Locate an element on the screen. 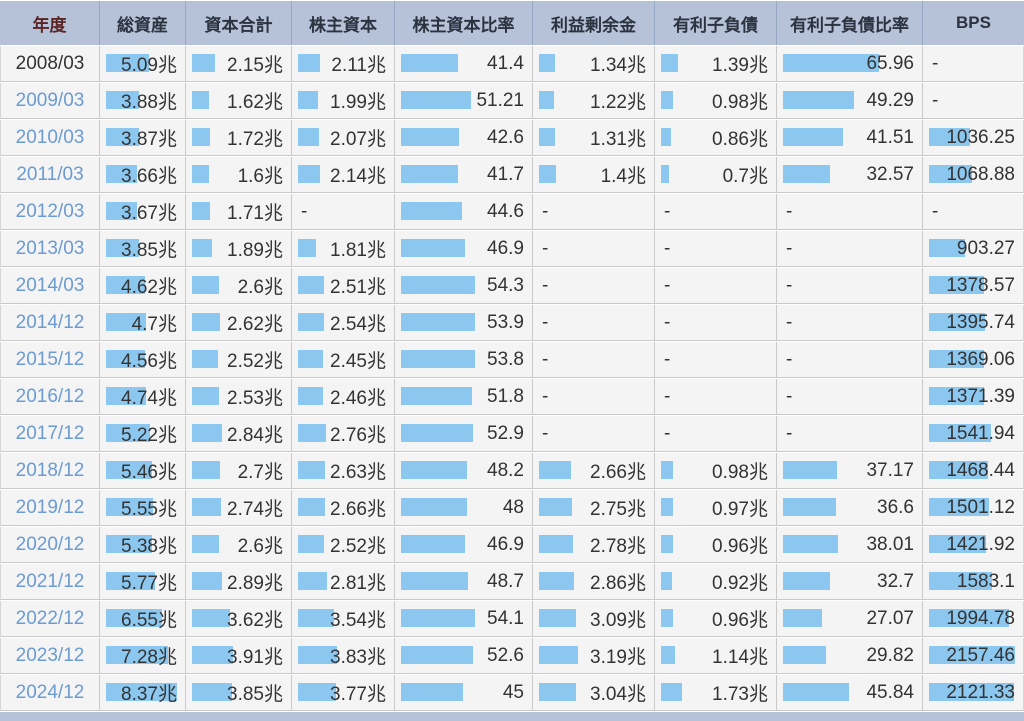 The image size is (1024, 721). year-link: 2015/12 is located at coordinates (50, 359).